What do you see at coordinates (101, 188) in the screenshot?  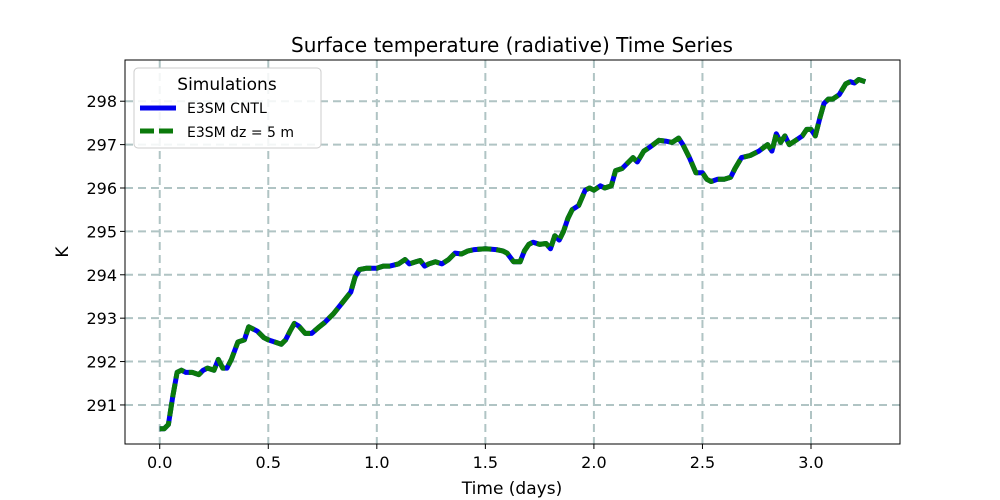 I see `y-tick-label: 296` at bounding box center [101, 188].